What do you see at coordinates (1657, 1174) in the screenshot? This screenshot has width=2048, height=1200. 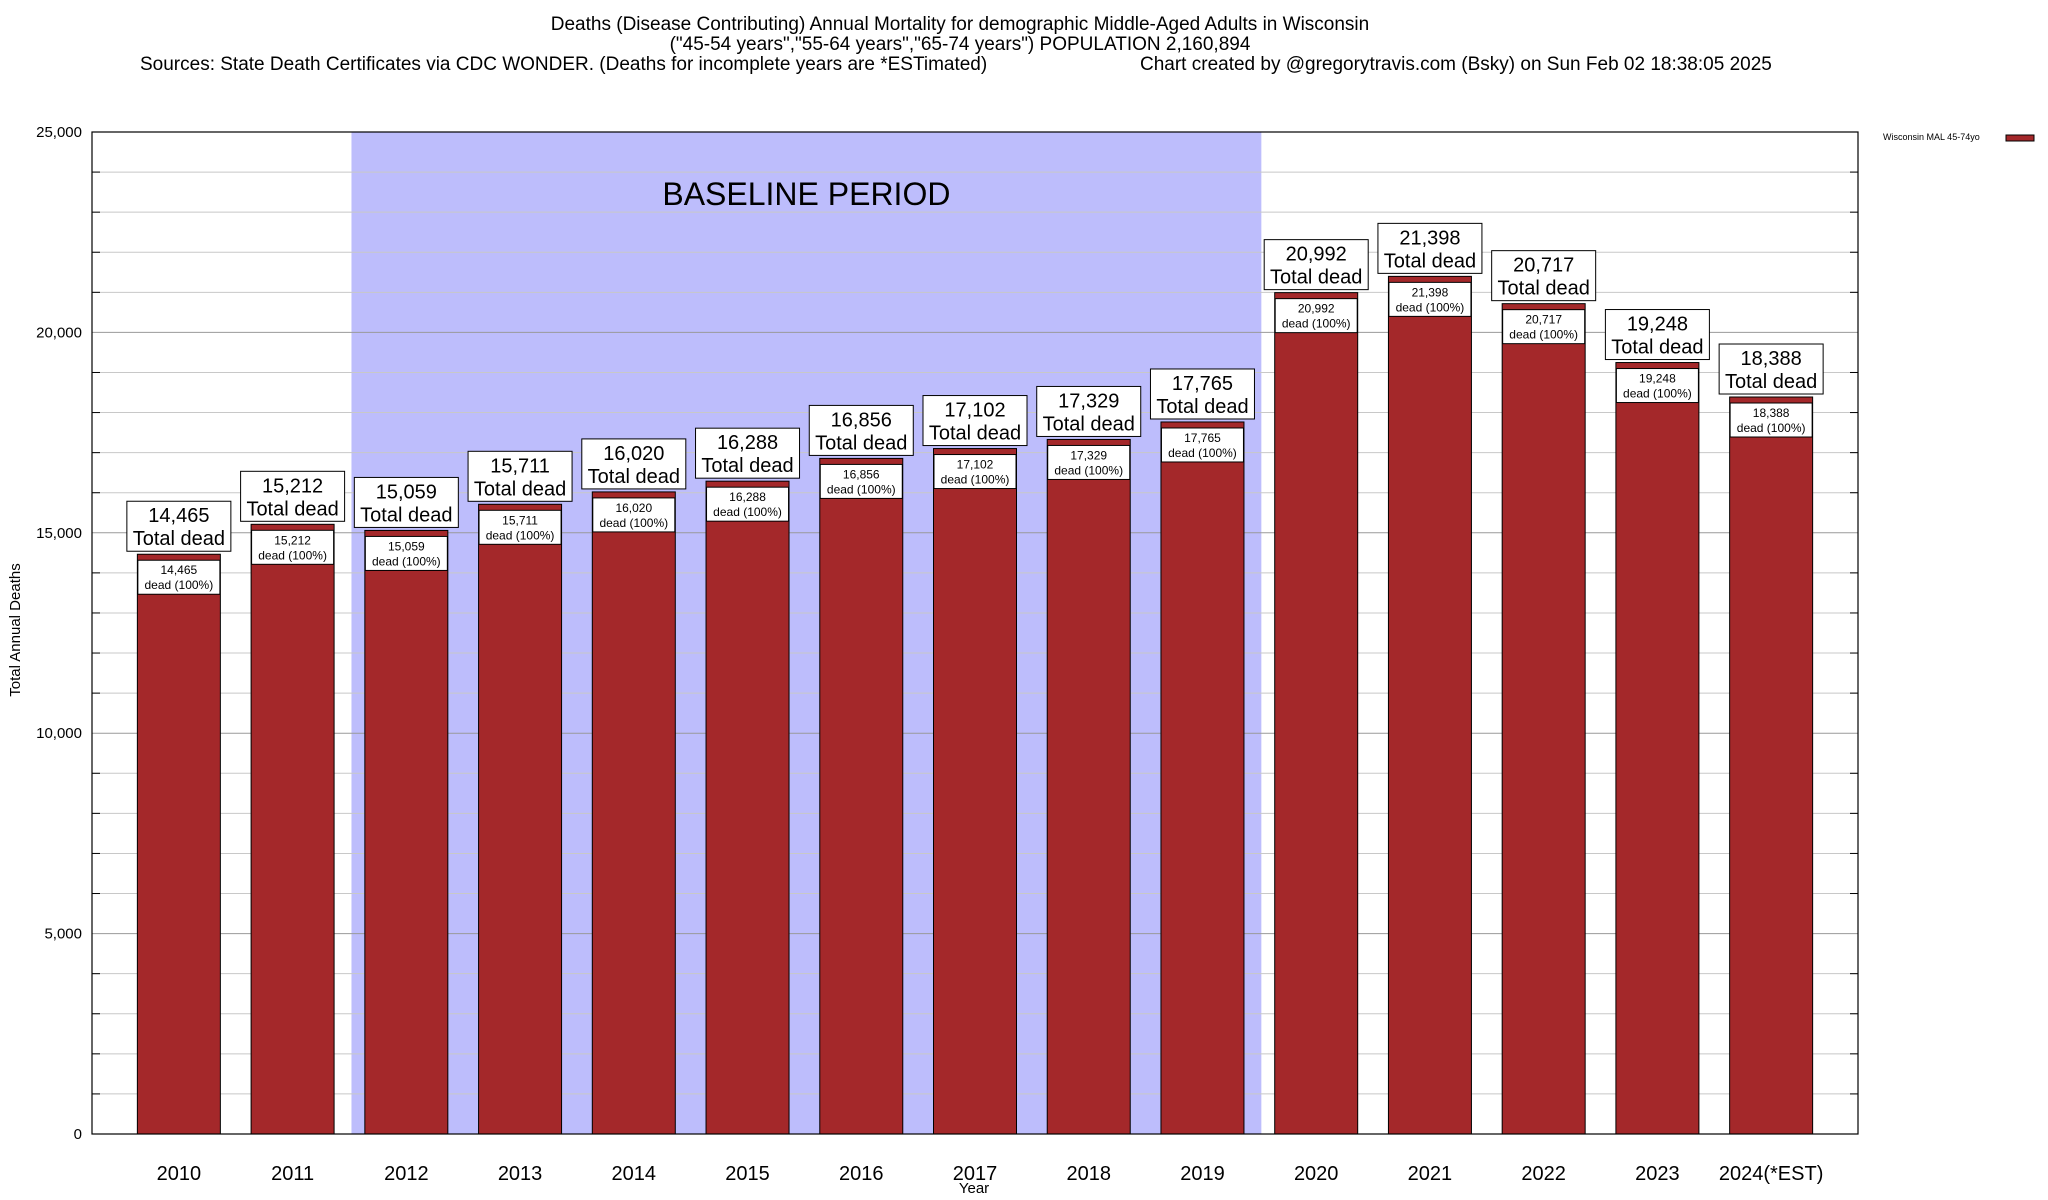 I see `x-tick-label: 2023` at bounding box center [1657, 1174].